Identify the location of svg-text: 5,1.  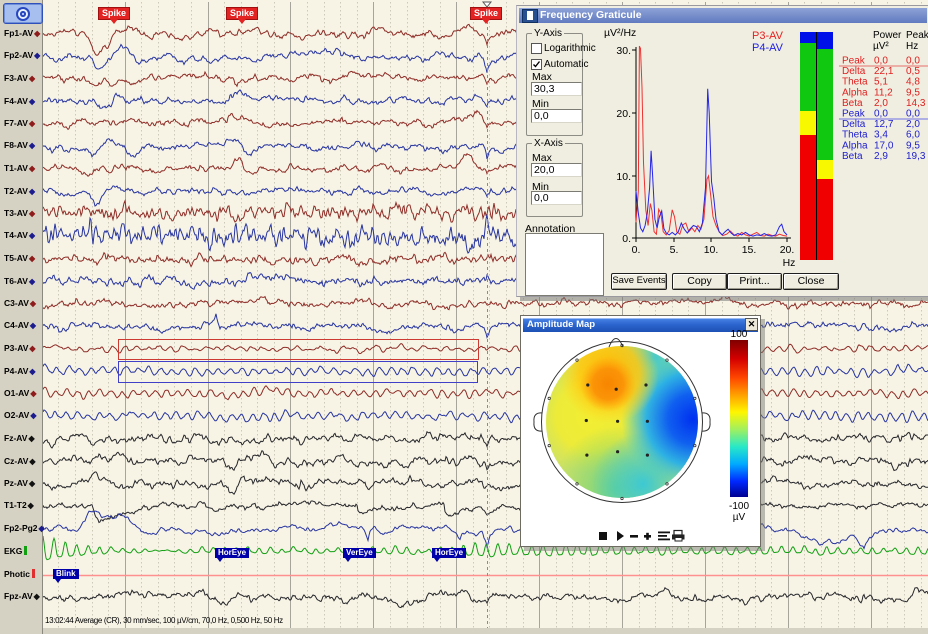
(881, 82).